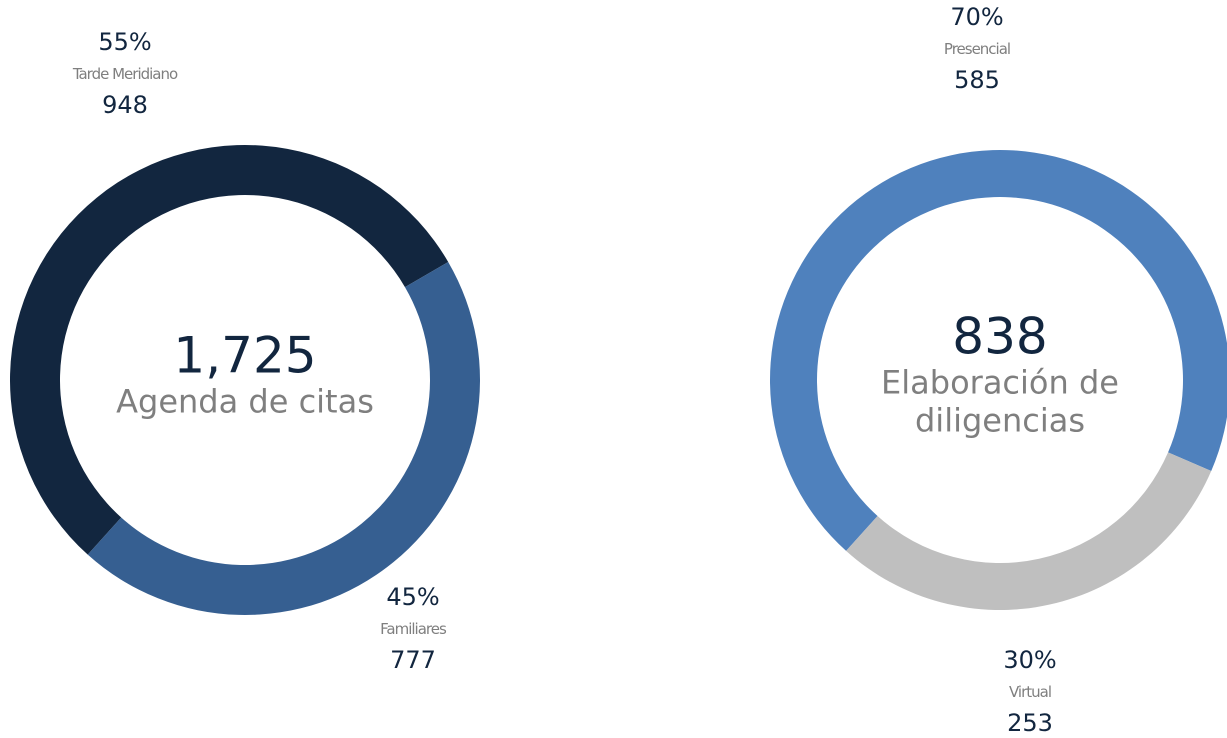 This screenshot has width=1227, height=738. I want to click on category-label: Virtual, so click(1030, 691).